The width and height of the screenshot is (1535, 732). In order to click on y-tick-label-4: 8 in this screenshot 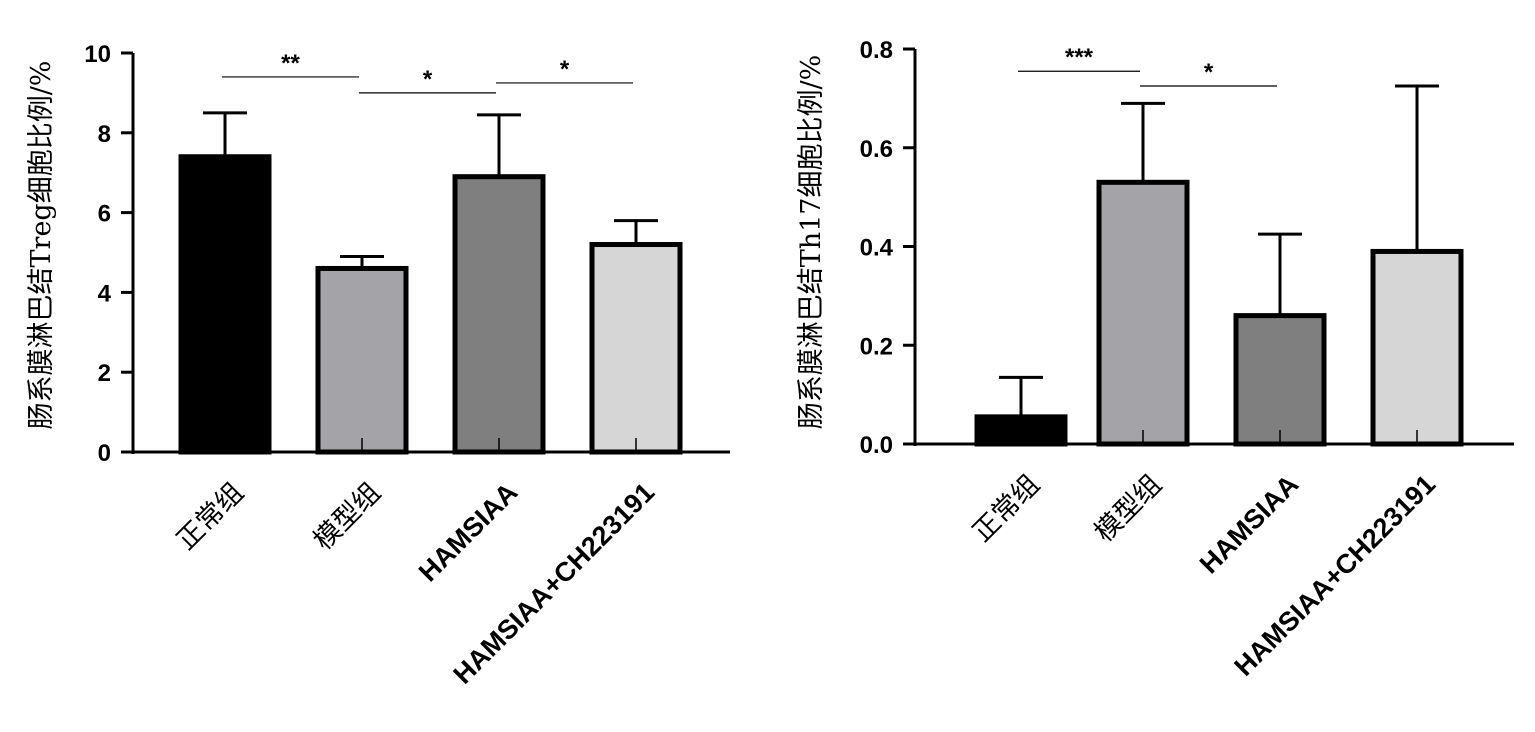, I will do `click(104, 134)`.